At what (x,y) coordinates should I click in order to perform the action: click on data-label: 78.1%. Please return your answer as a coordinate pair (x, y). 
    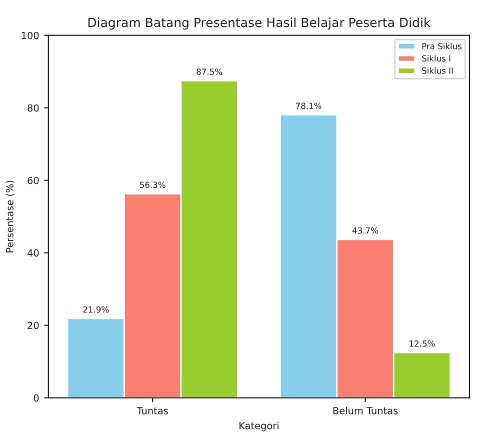
    Looking at the image, I should click on (309, 105).